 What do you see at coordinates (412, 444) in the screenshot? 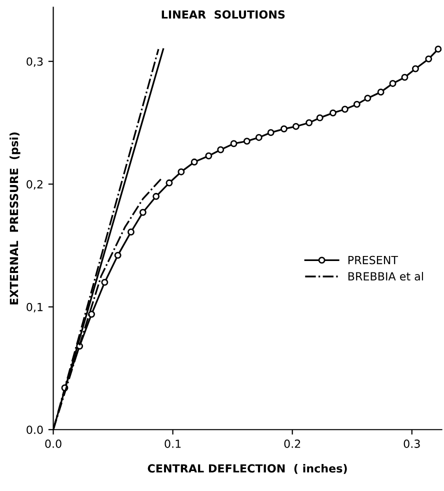
I see `x-tick-label: 0.3` at bounding box center [412, 444].